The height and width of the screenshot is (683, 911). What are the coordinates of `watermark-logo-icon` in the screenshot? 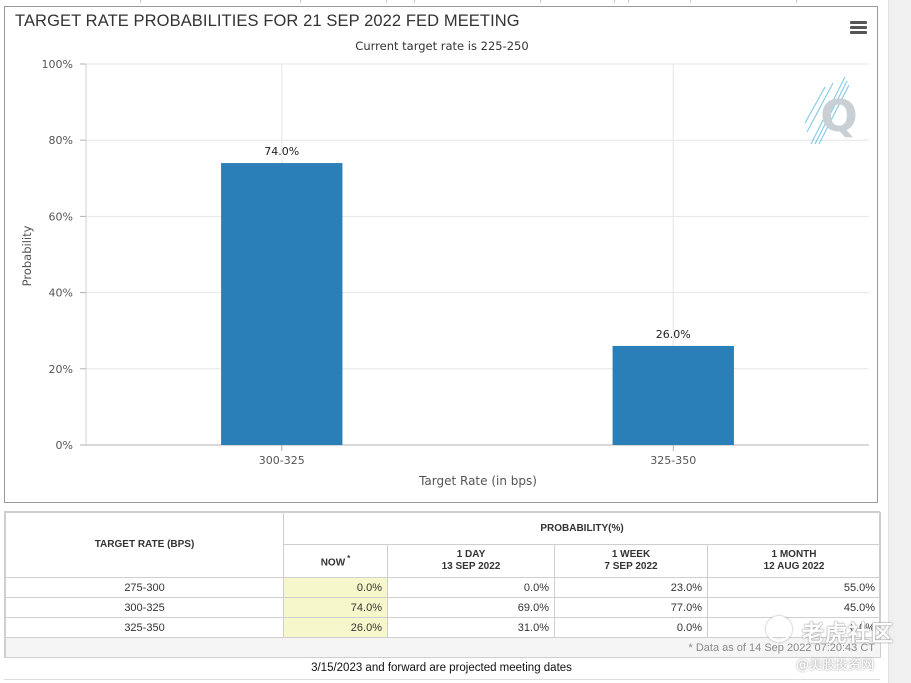 It's located at (779, 629).